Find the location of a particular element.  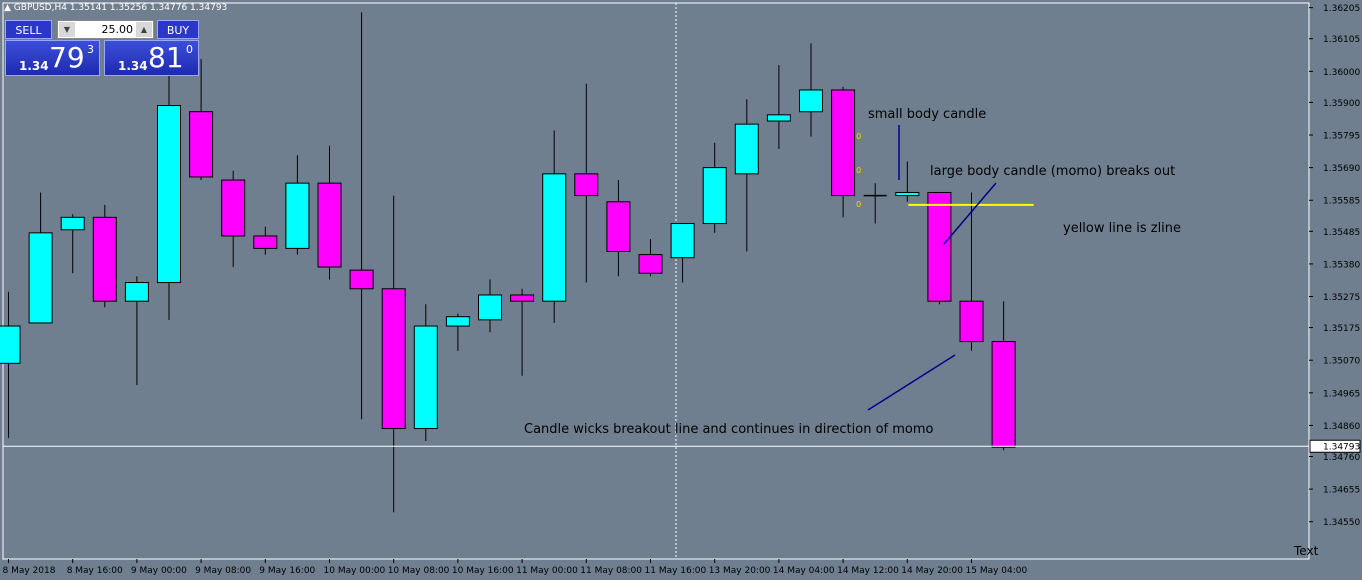

lot-decrease-icon: ▼ is located at coordinates (67, 29).